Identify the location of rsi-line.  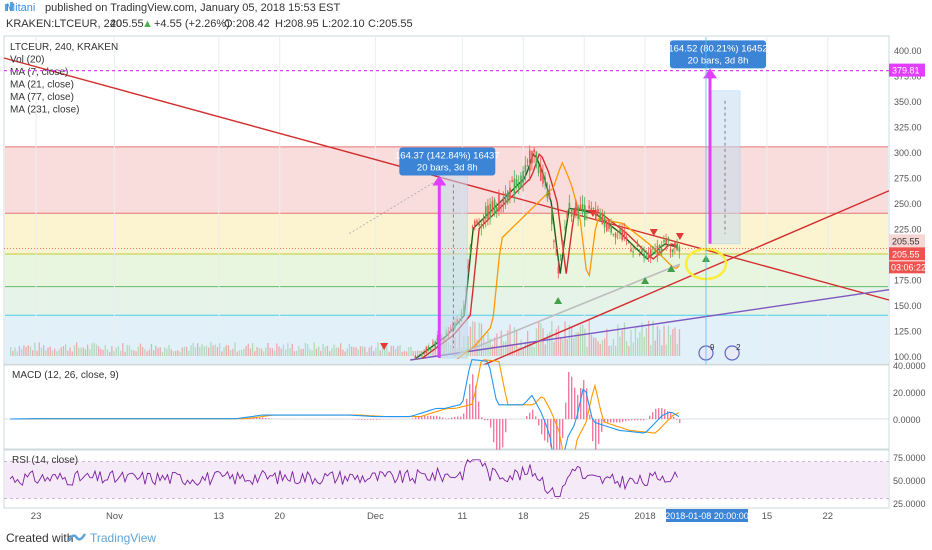
(343, 478).